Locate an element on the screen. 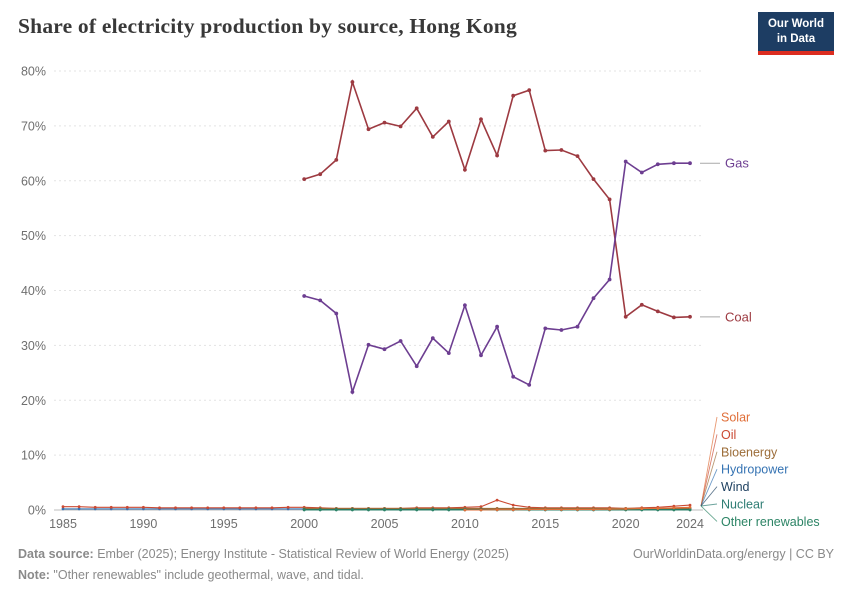 The image size is (850, 600). series-label-gas: Gas is located at coordinates (737, 163).